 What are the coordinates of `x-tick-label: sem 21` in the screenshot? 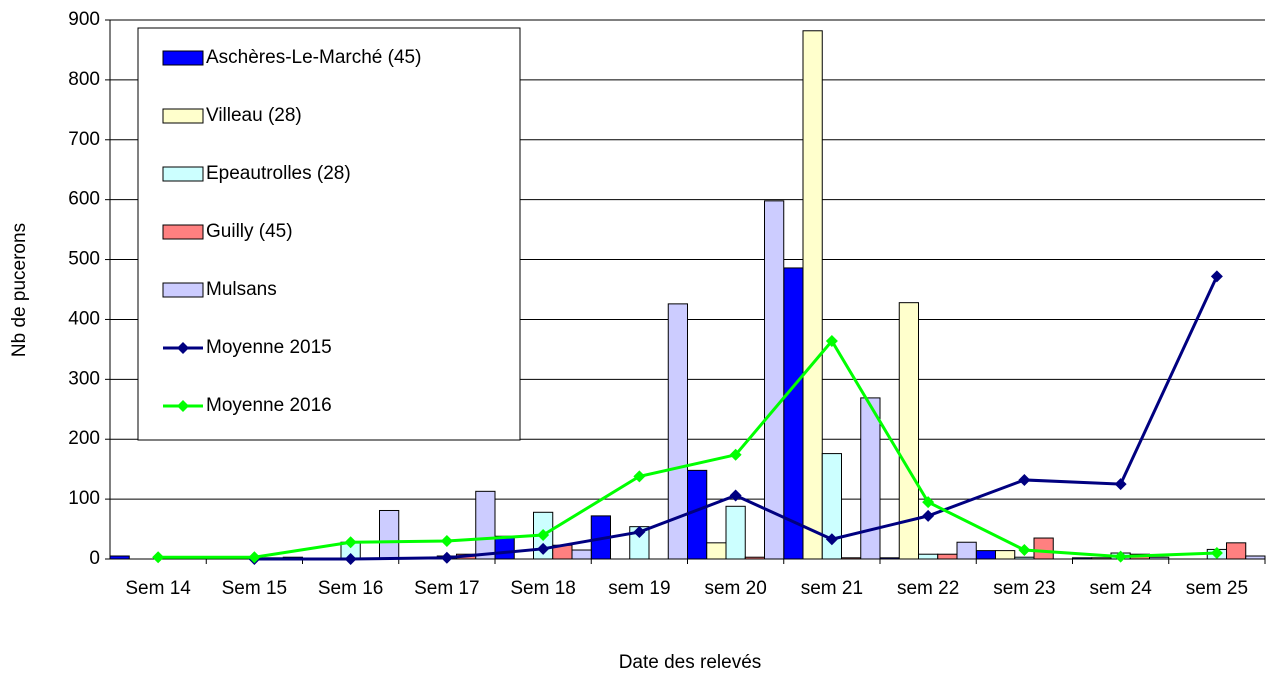 It's located at (832, 588).